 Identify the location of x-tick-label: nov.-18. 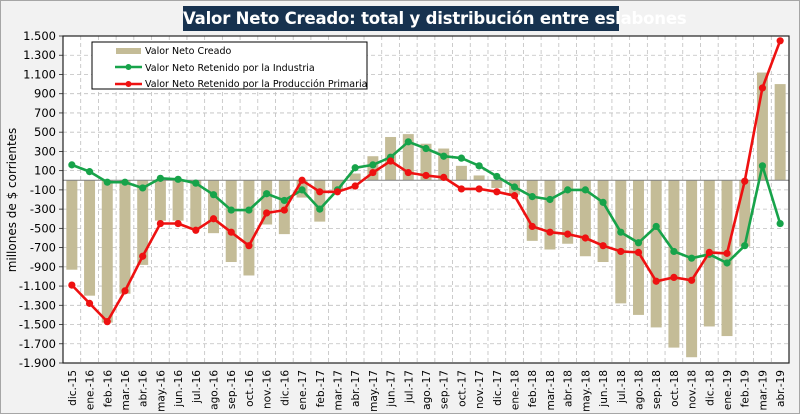
(693, 389).